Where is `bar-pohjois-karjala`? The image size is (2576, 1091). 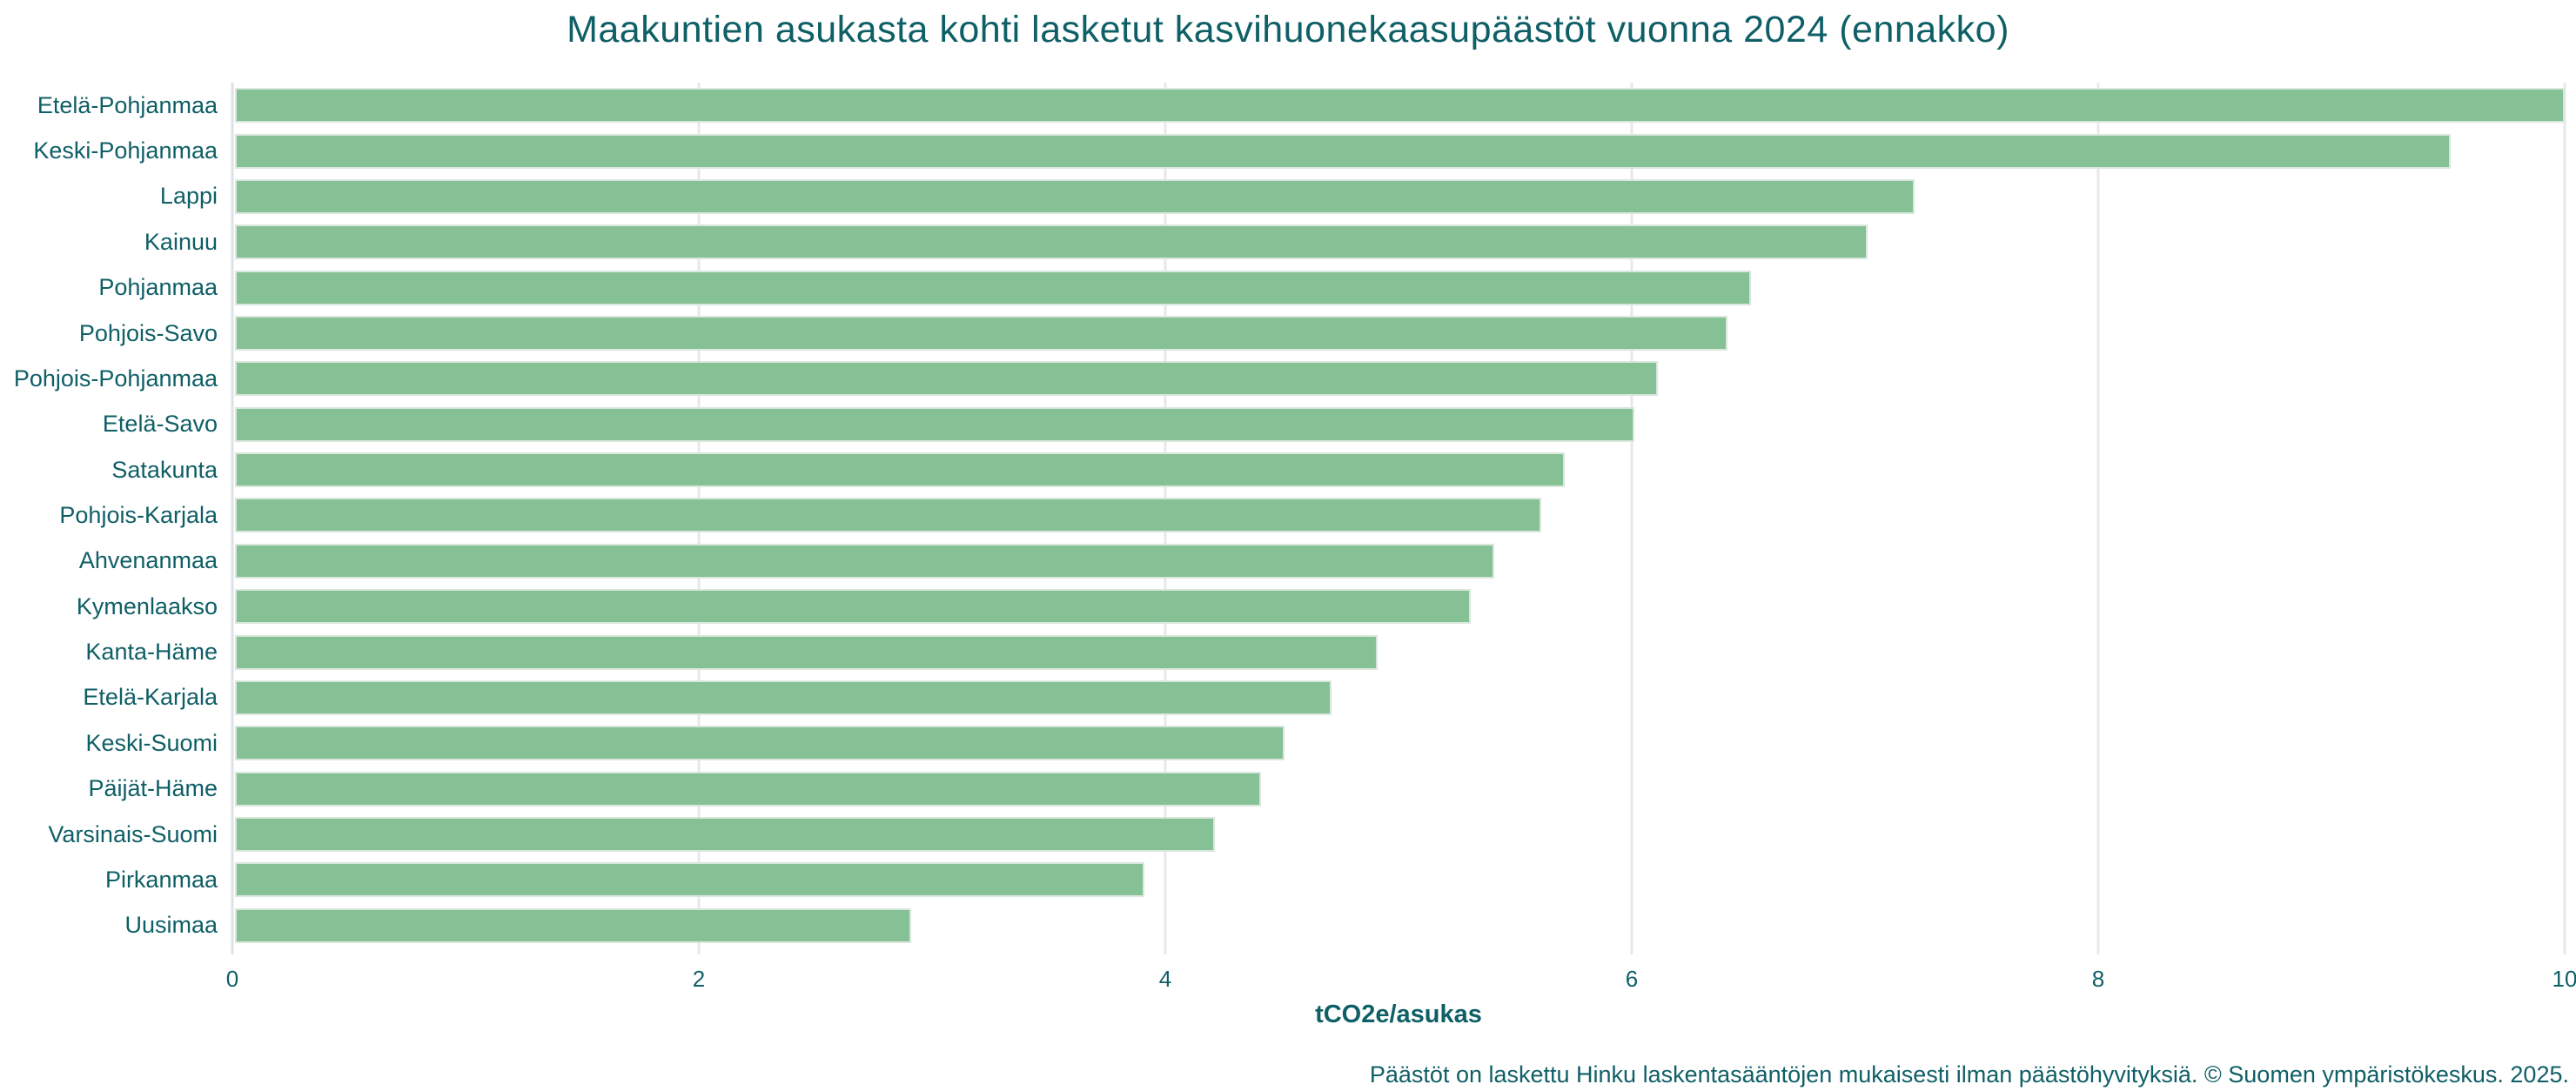 bar-pohjois-karjala is located at coordinates (888, 515).